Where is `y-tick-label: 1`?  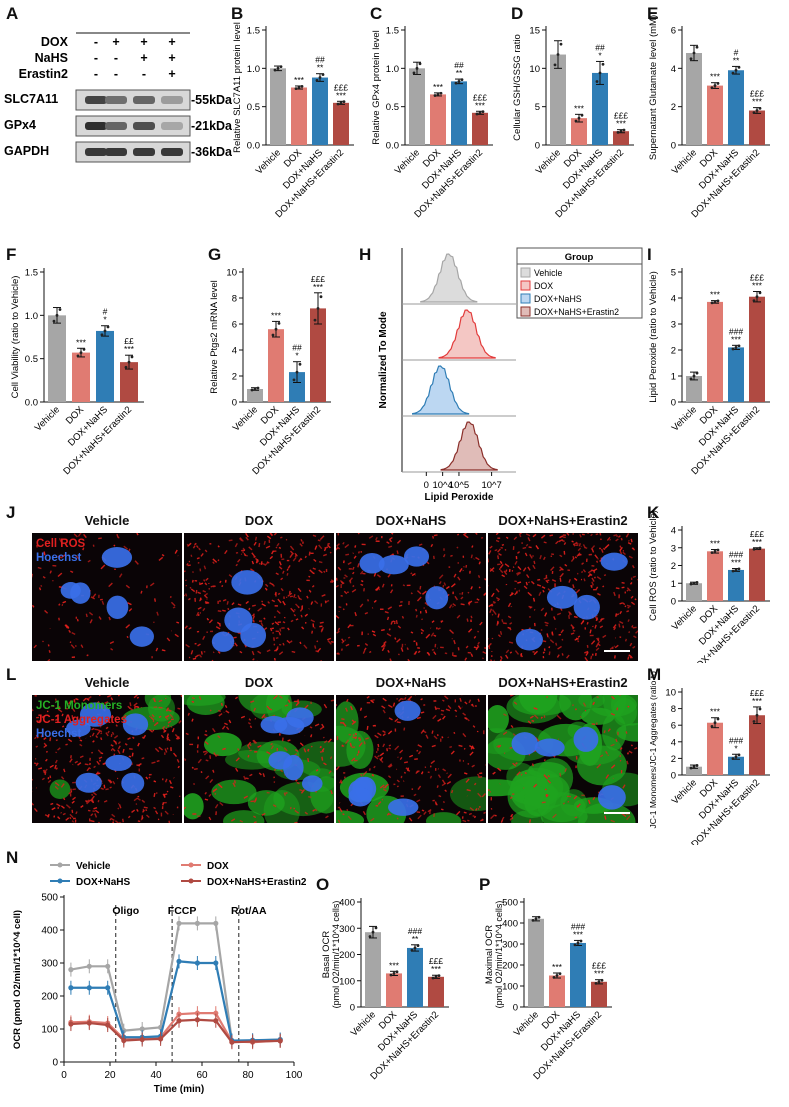
y-tick-label: 1 is located at coordinates (673, 584).